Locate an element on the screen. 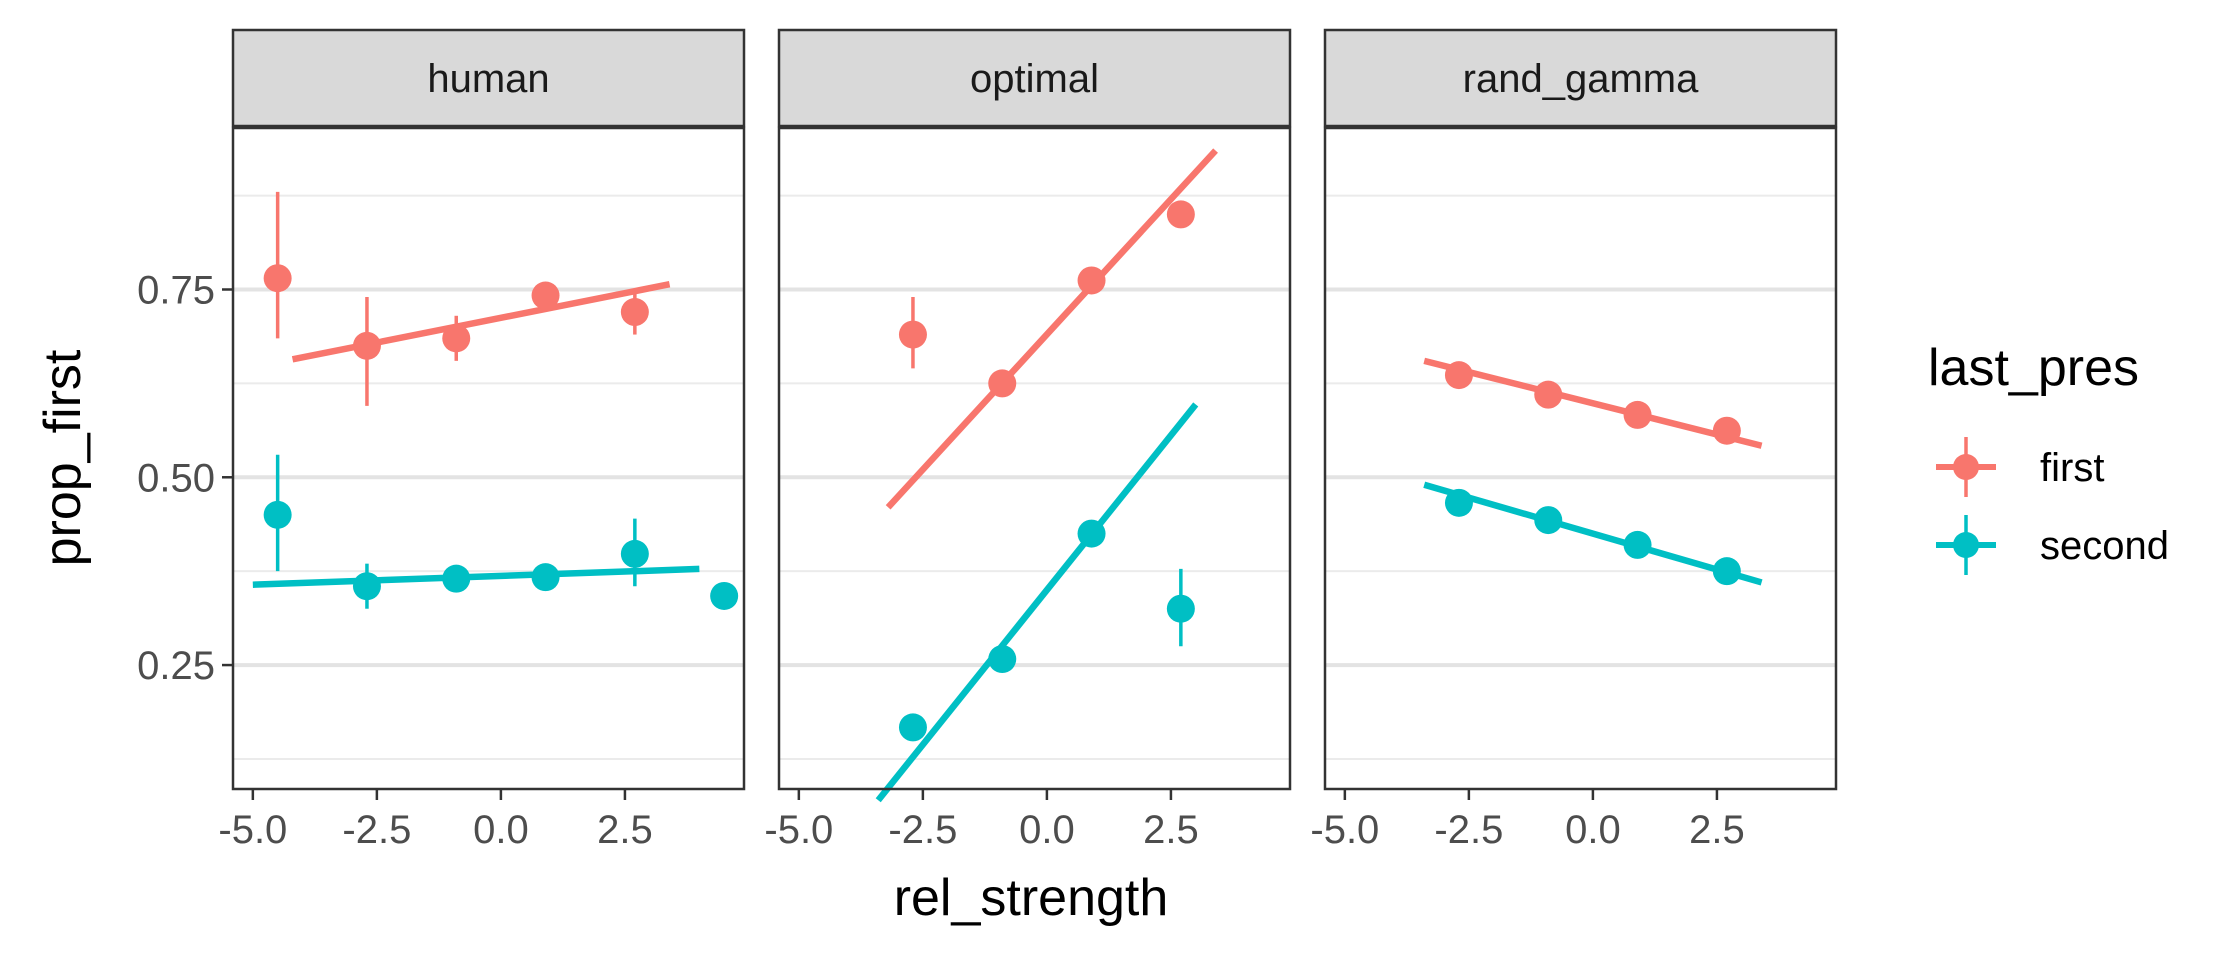 This screenshot has height=960, width=2240. facet-strip-label: human is located at coordinates (488, 79).